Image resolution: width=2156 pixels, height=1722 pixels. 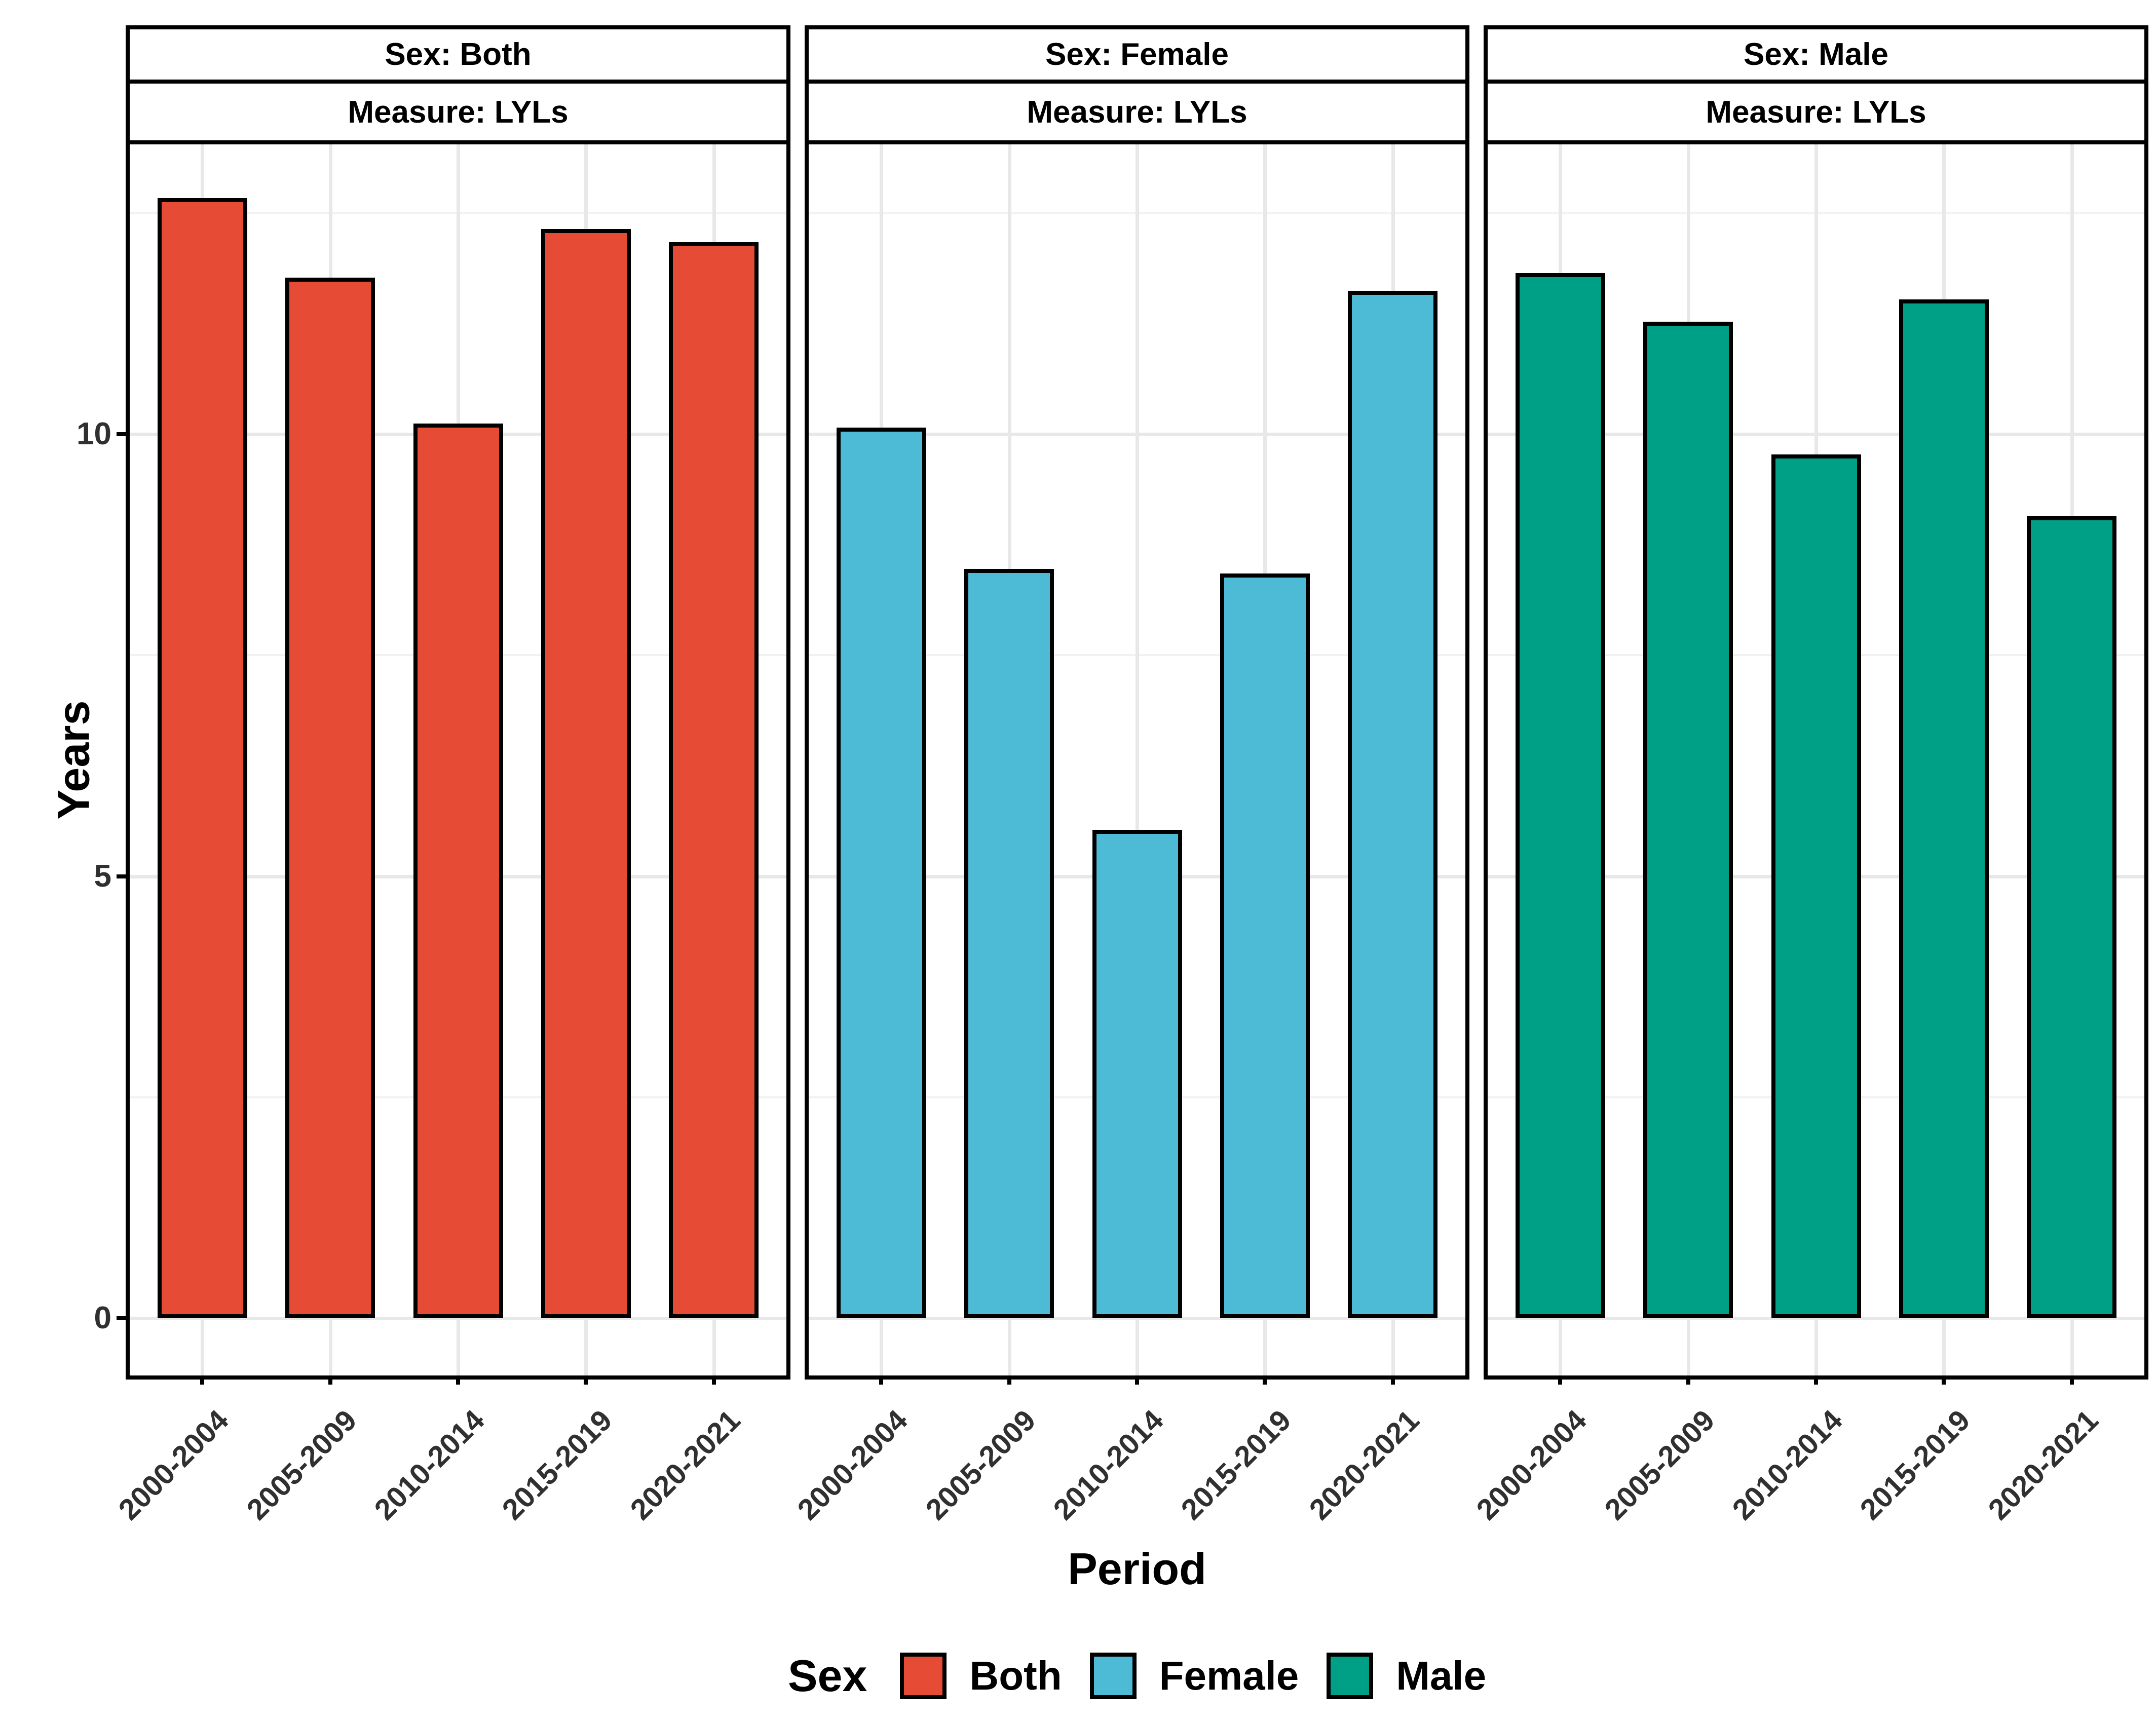 I want to click on bar-male-2020-2021, so click(x=2072, y=917).